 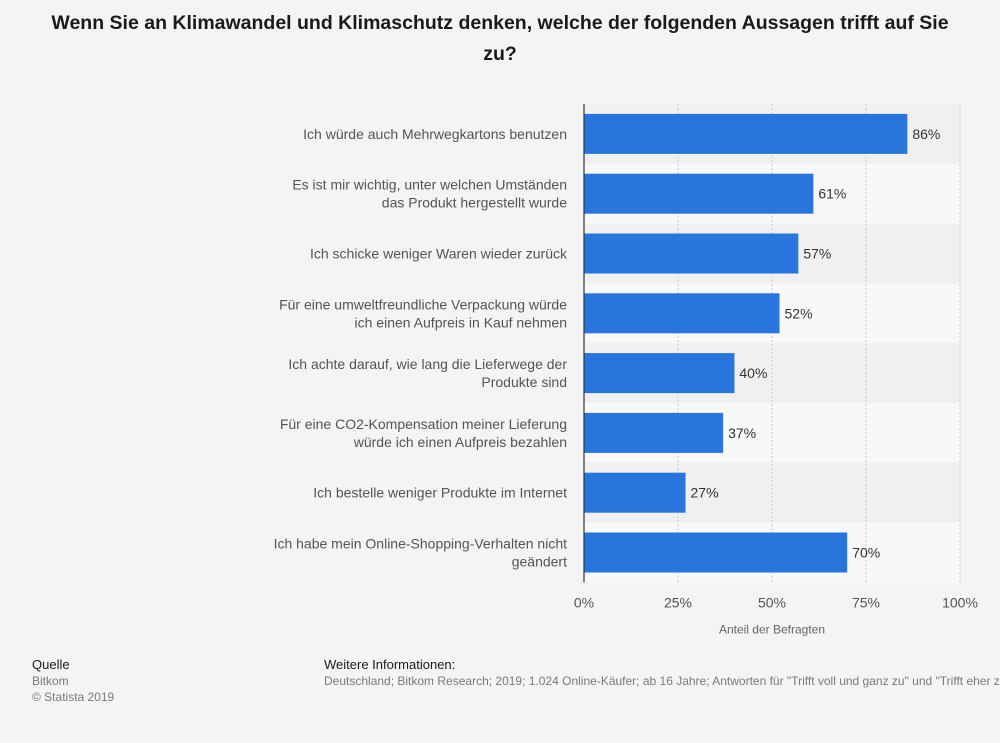 What do you see at coordinates (50, 681) in the screenshot?
I see `source-name: Bitkom` at bounding box center [50, 681].